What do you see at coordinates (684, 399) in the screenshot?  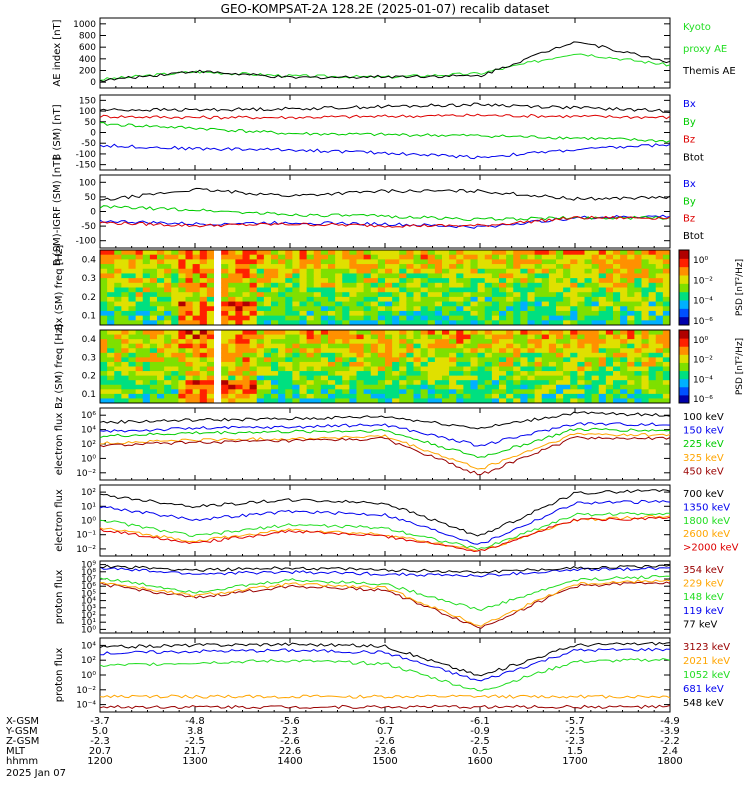 I see `colorbar-segment` at bounding box center [684, 399].